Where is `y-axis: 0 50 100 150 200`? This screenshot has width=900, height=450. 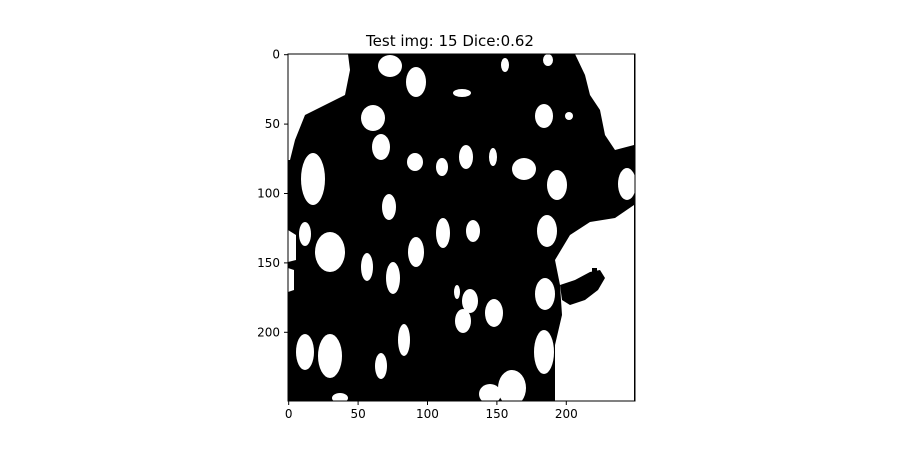
y-axis: 0 50 100 150 200 is located at coordinates (272, 193).